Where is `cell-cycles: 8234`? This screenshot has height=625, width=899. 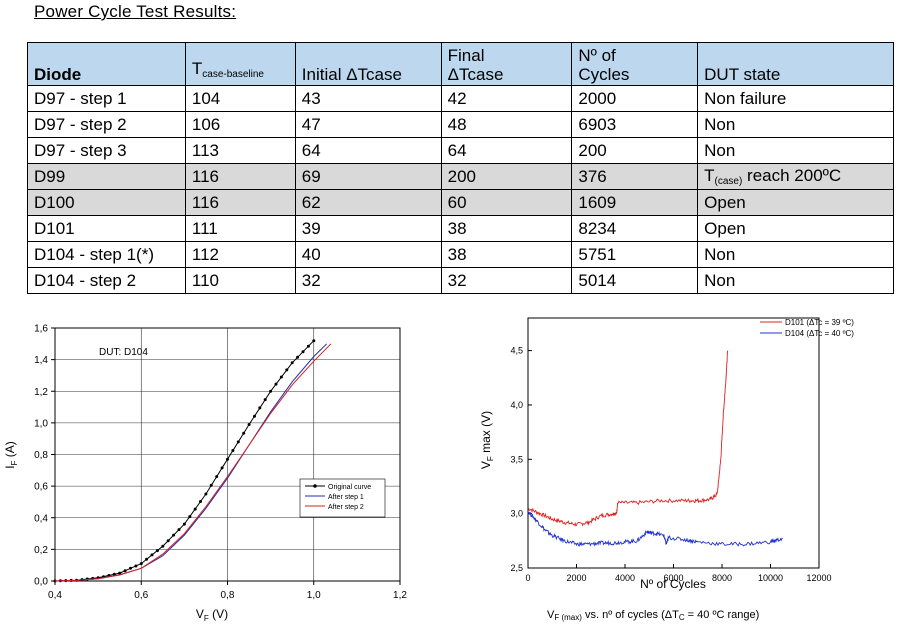
cell-cycles: 8234 is located at coordinates (635, 228).